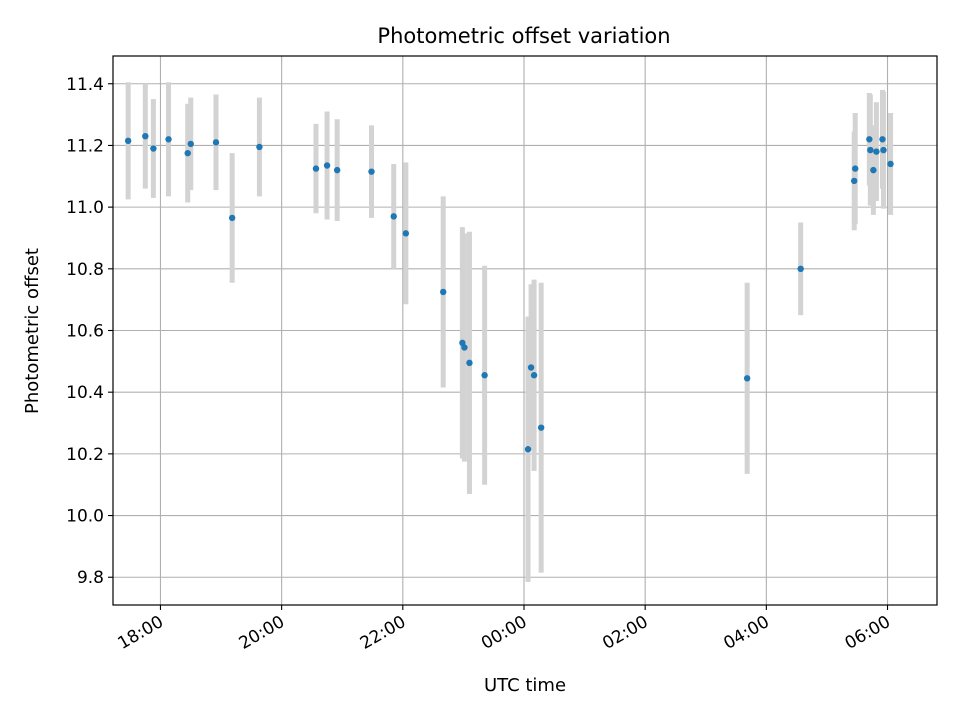 The width and height of the screenshot is (960, 720). What do you see at coordinates (523, 36) in the screenshot?
I see `chart-title: Photometric offset variation` at bounding box center [523, 36].